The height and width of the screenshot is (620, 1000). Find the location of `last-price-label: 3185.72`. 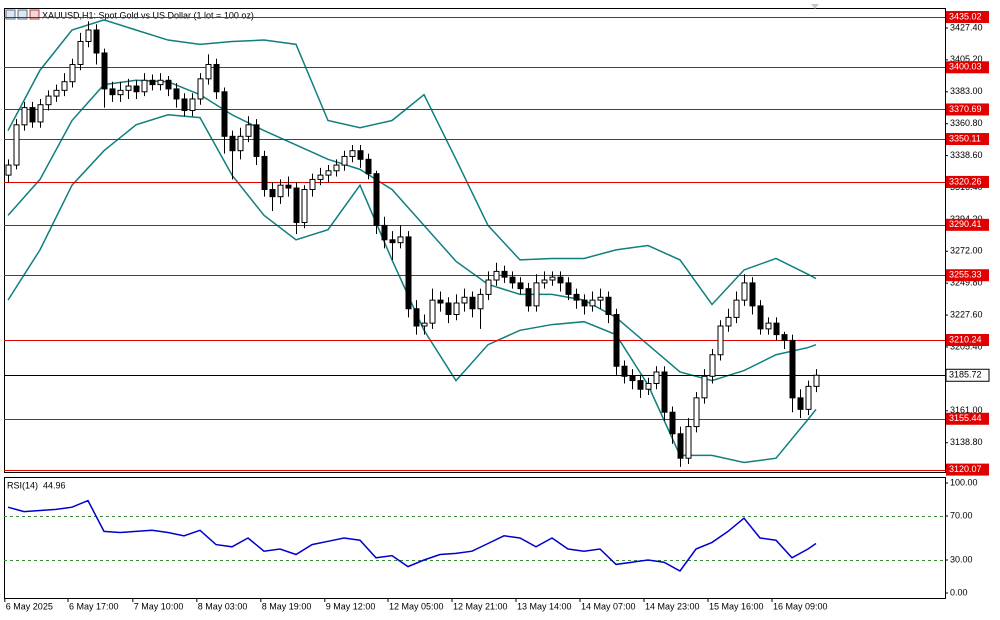

last-price-label: 3185.72 is located at coordinates (965, 375).